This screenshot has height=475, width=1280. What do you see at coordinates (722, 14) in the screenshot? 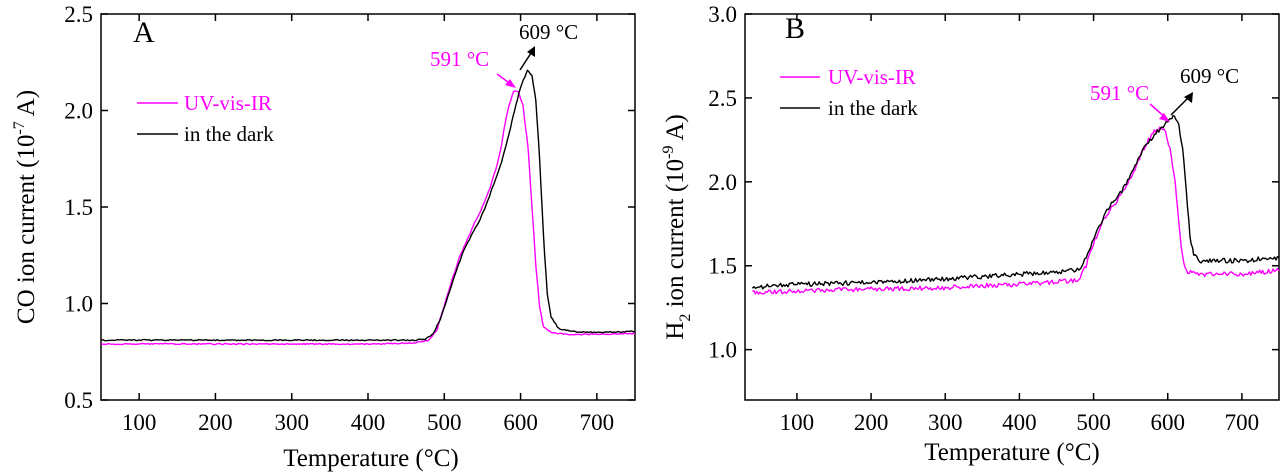
I see `y-tick-label: 3.0` at bounding box center [722, 14].